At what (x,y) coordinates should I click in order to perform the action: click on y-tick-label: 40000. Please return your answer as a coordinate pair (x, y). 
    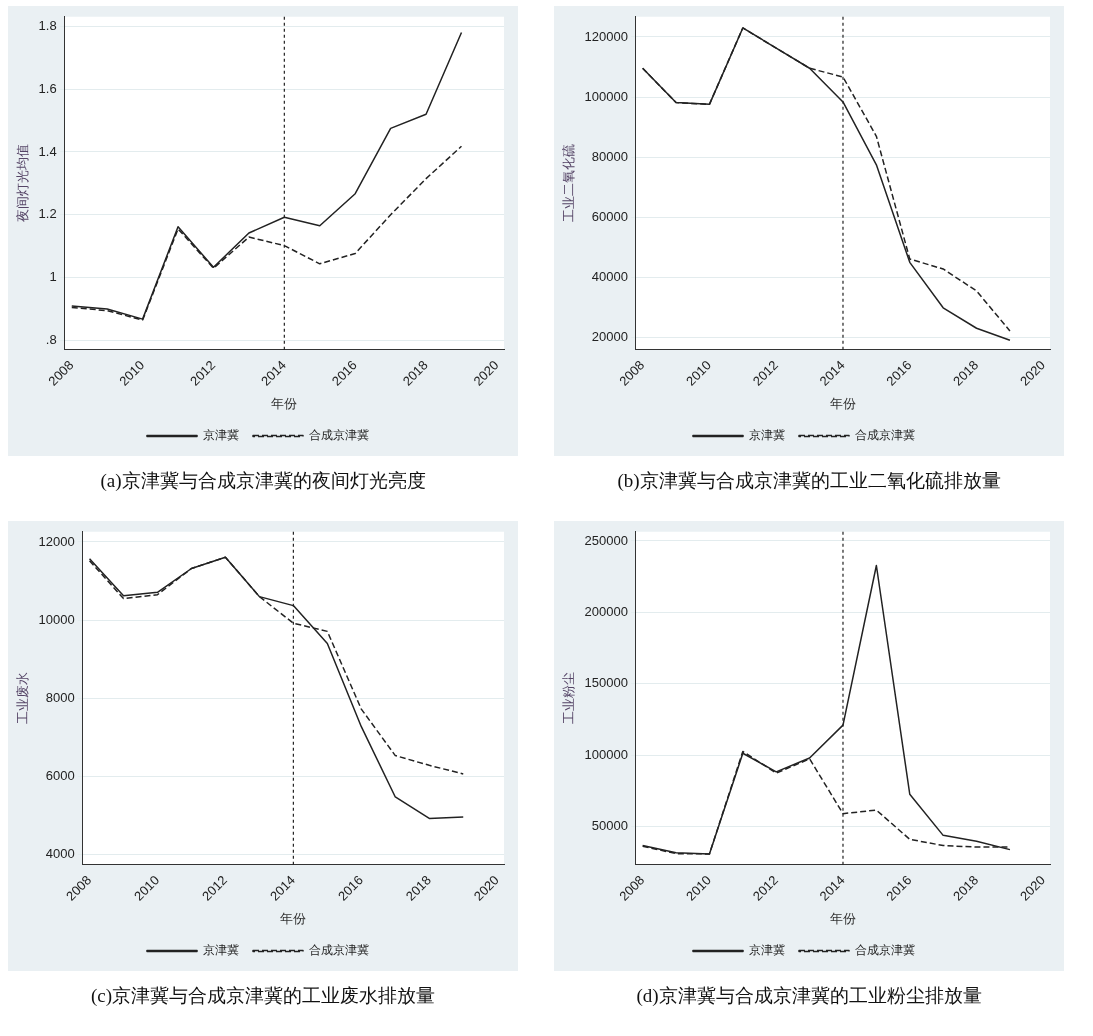
    Looking at the image, I should click on (609, 277).